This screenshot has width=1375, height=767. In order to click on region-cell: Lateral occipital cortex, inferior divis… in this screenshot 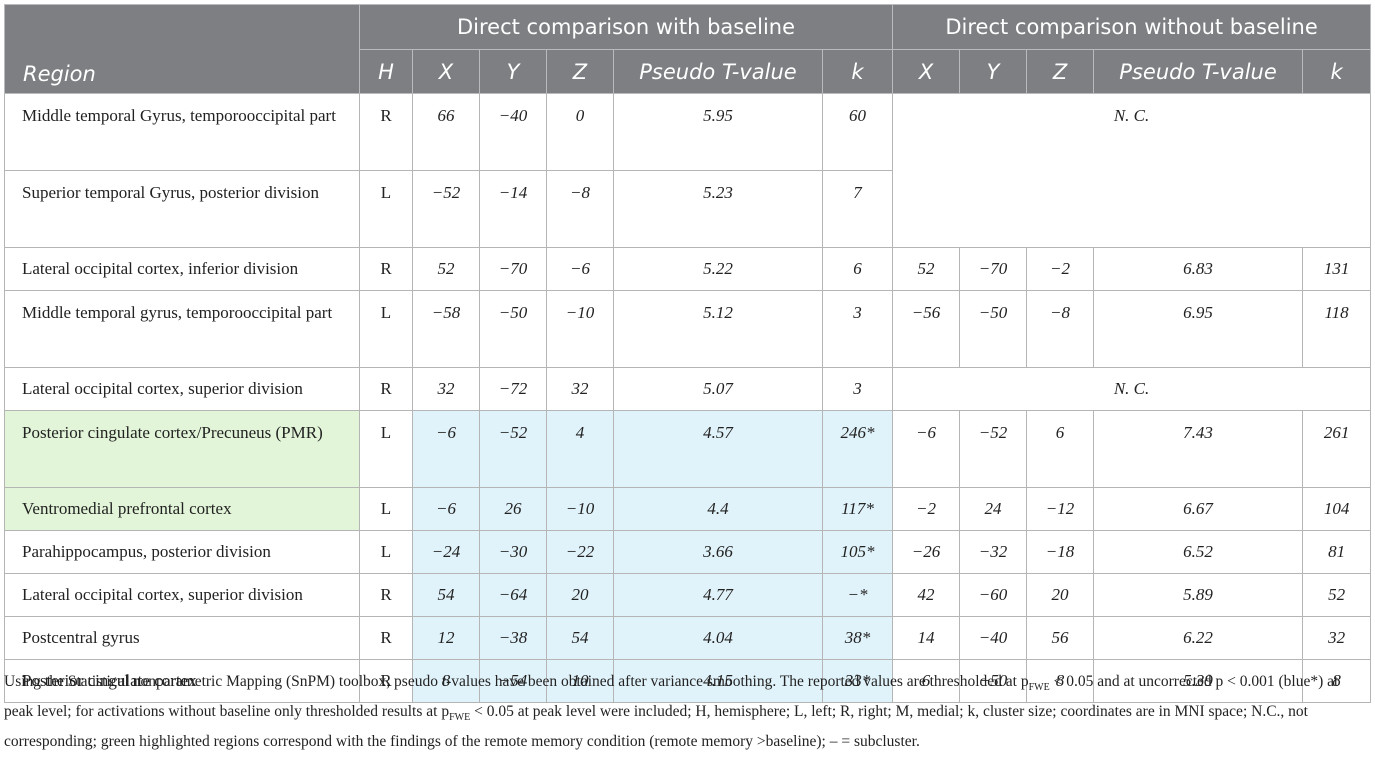, I will do `click(182, 269)`.